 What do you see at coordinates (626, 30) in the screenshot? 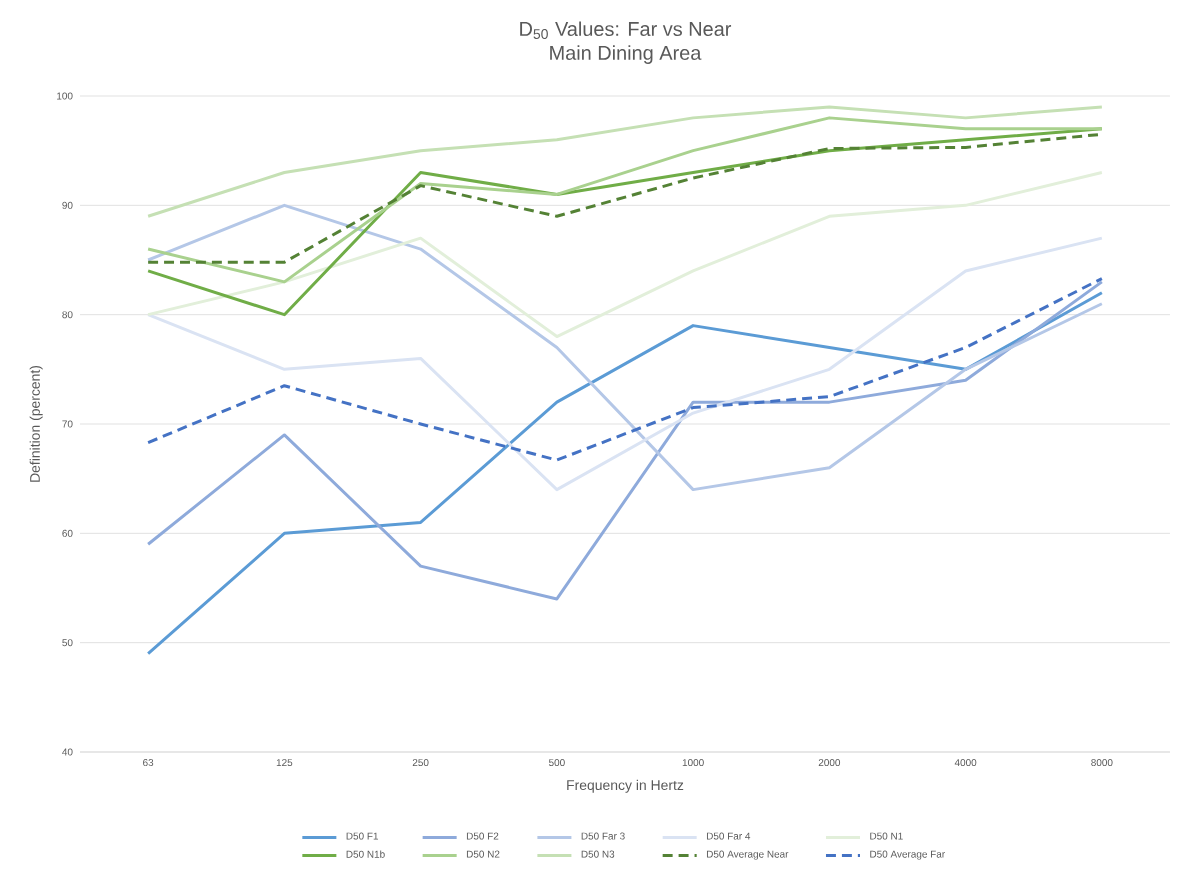
I see `chart-title: D$_{50}$ Values: Far vs Near` at bounding box center [626, 30].